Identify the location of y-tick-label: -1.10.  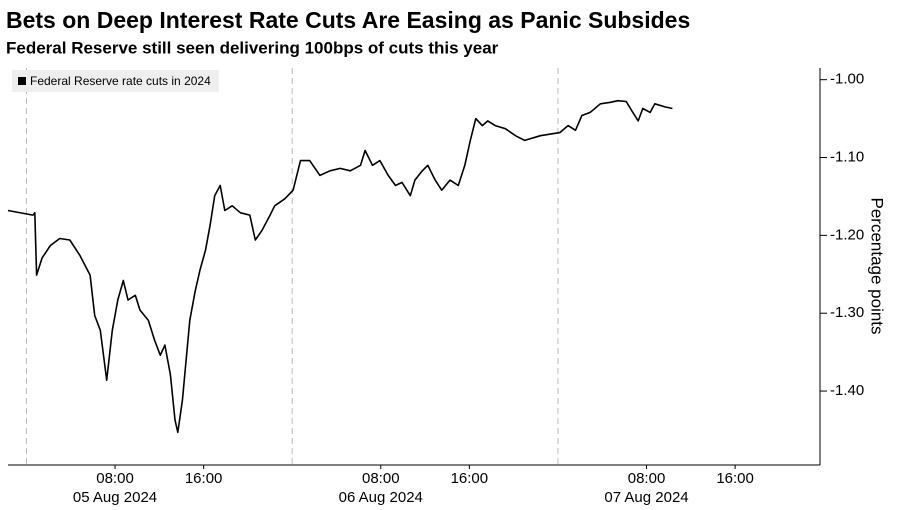
(847, 156).